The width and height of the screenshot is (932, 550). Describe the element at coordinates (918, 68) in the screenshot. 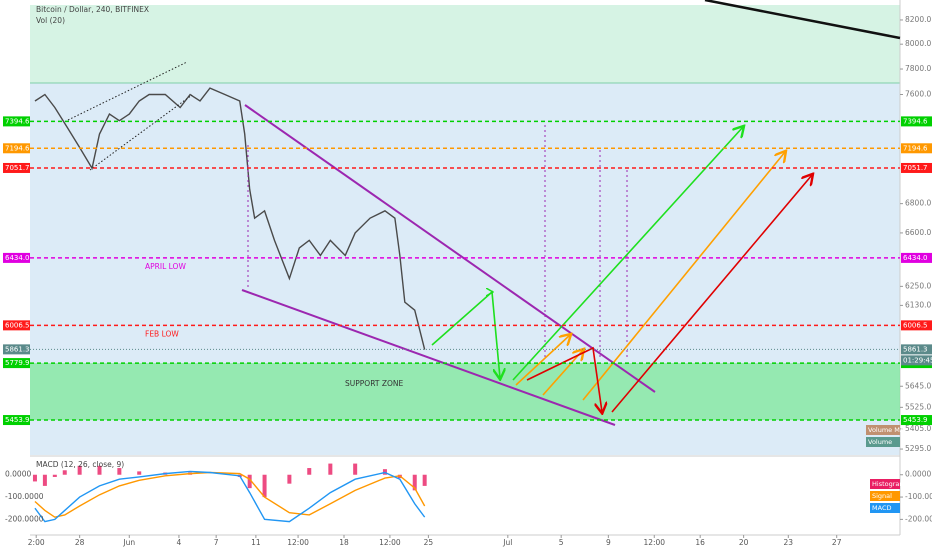

I see `y-tick-label: 7800.0` at that location.